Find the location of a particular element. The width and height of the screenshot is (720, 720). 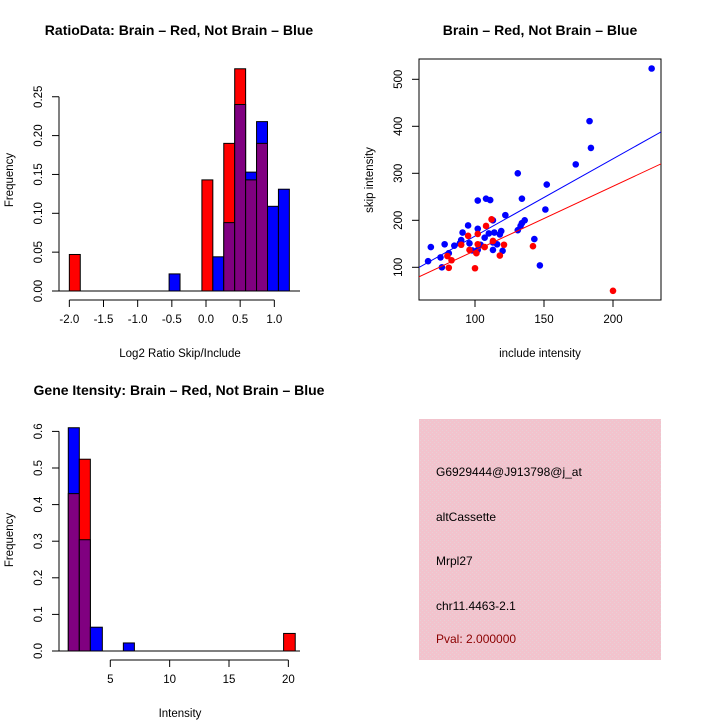

gene-intensity-y-tick-label: 0.0 is located at coordinates (39, 651).